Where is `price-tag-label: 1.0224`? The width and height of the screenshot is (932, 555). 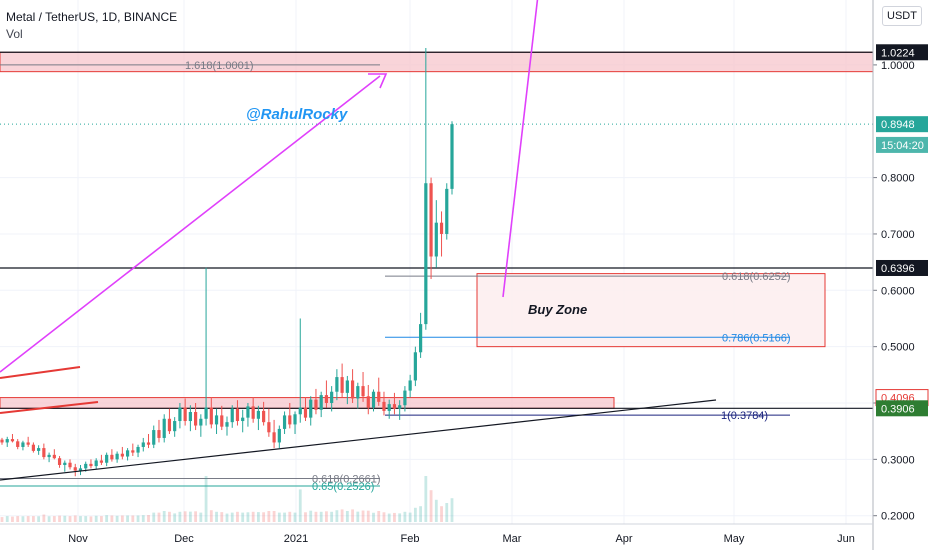
price-tag-label: 1.0224 is located at coordinates (898, 53).